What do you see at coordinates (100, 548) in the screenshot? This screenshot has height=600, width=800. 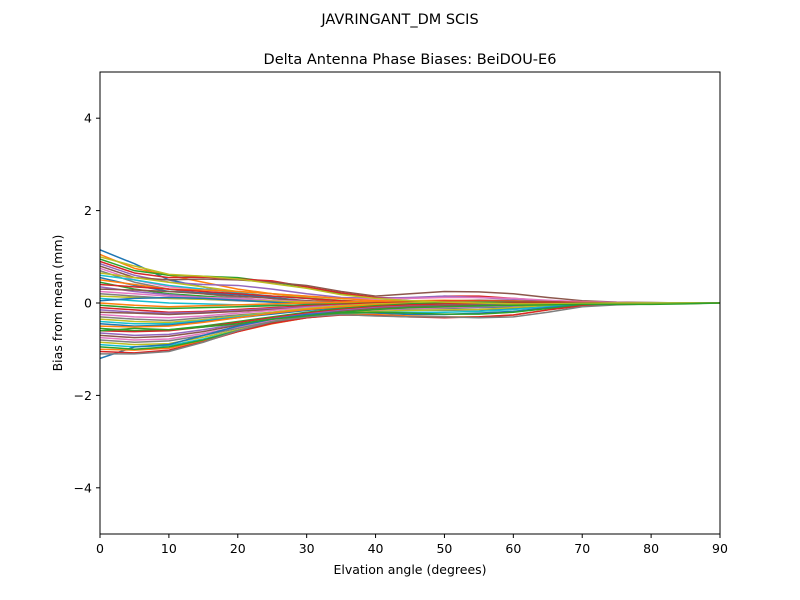 I see `x-tick-label: 0` at bounding box center [100, 548].